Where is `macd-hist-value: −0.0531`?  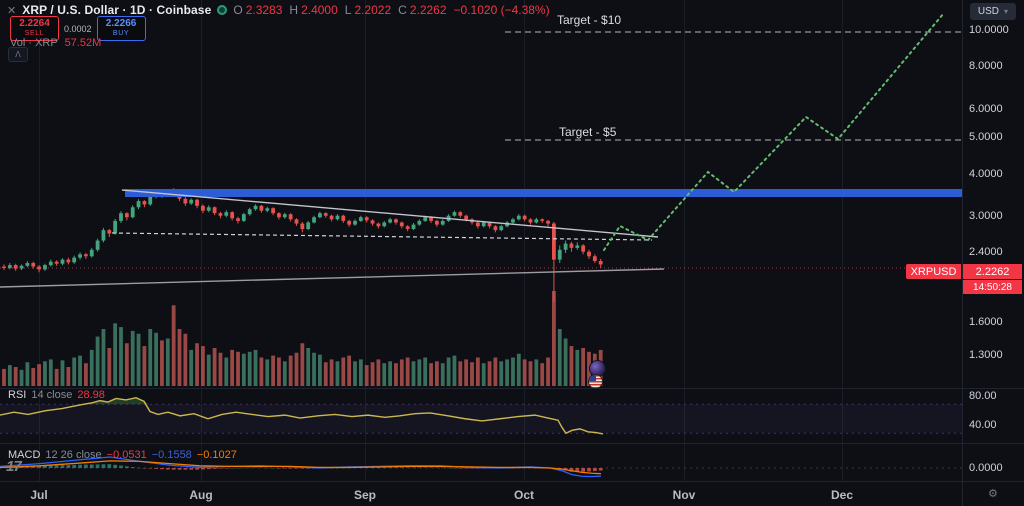 macd-hist-value: −0.0531 is located at coordinates (126, 455).